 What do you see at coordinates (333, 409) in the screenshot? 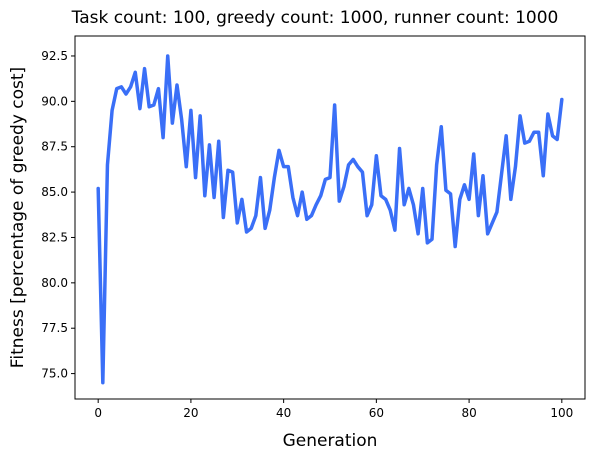
I see `x-axis-ticks: 0 20 40 60 80 100` at bounding box center [333, 409].